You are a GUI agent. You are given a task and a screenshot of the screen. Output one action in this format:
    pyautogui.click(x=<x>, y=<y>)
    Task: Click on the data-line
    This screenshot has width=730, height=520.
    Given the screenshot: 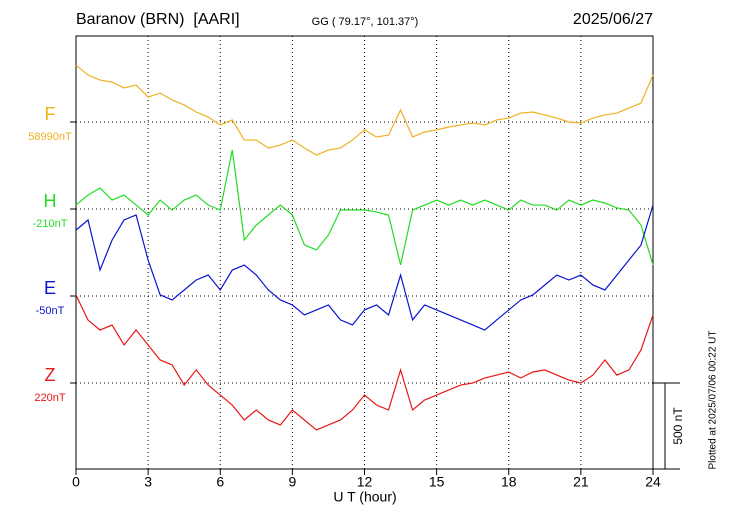 What is the action you would take?
    pyautogui.click(x=364, y=110)
    